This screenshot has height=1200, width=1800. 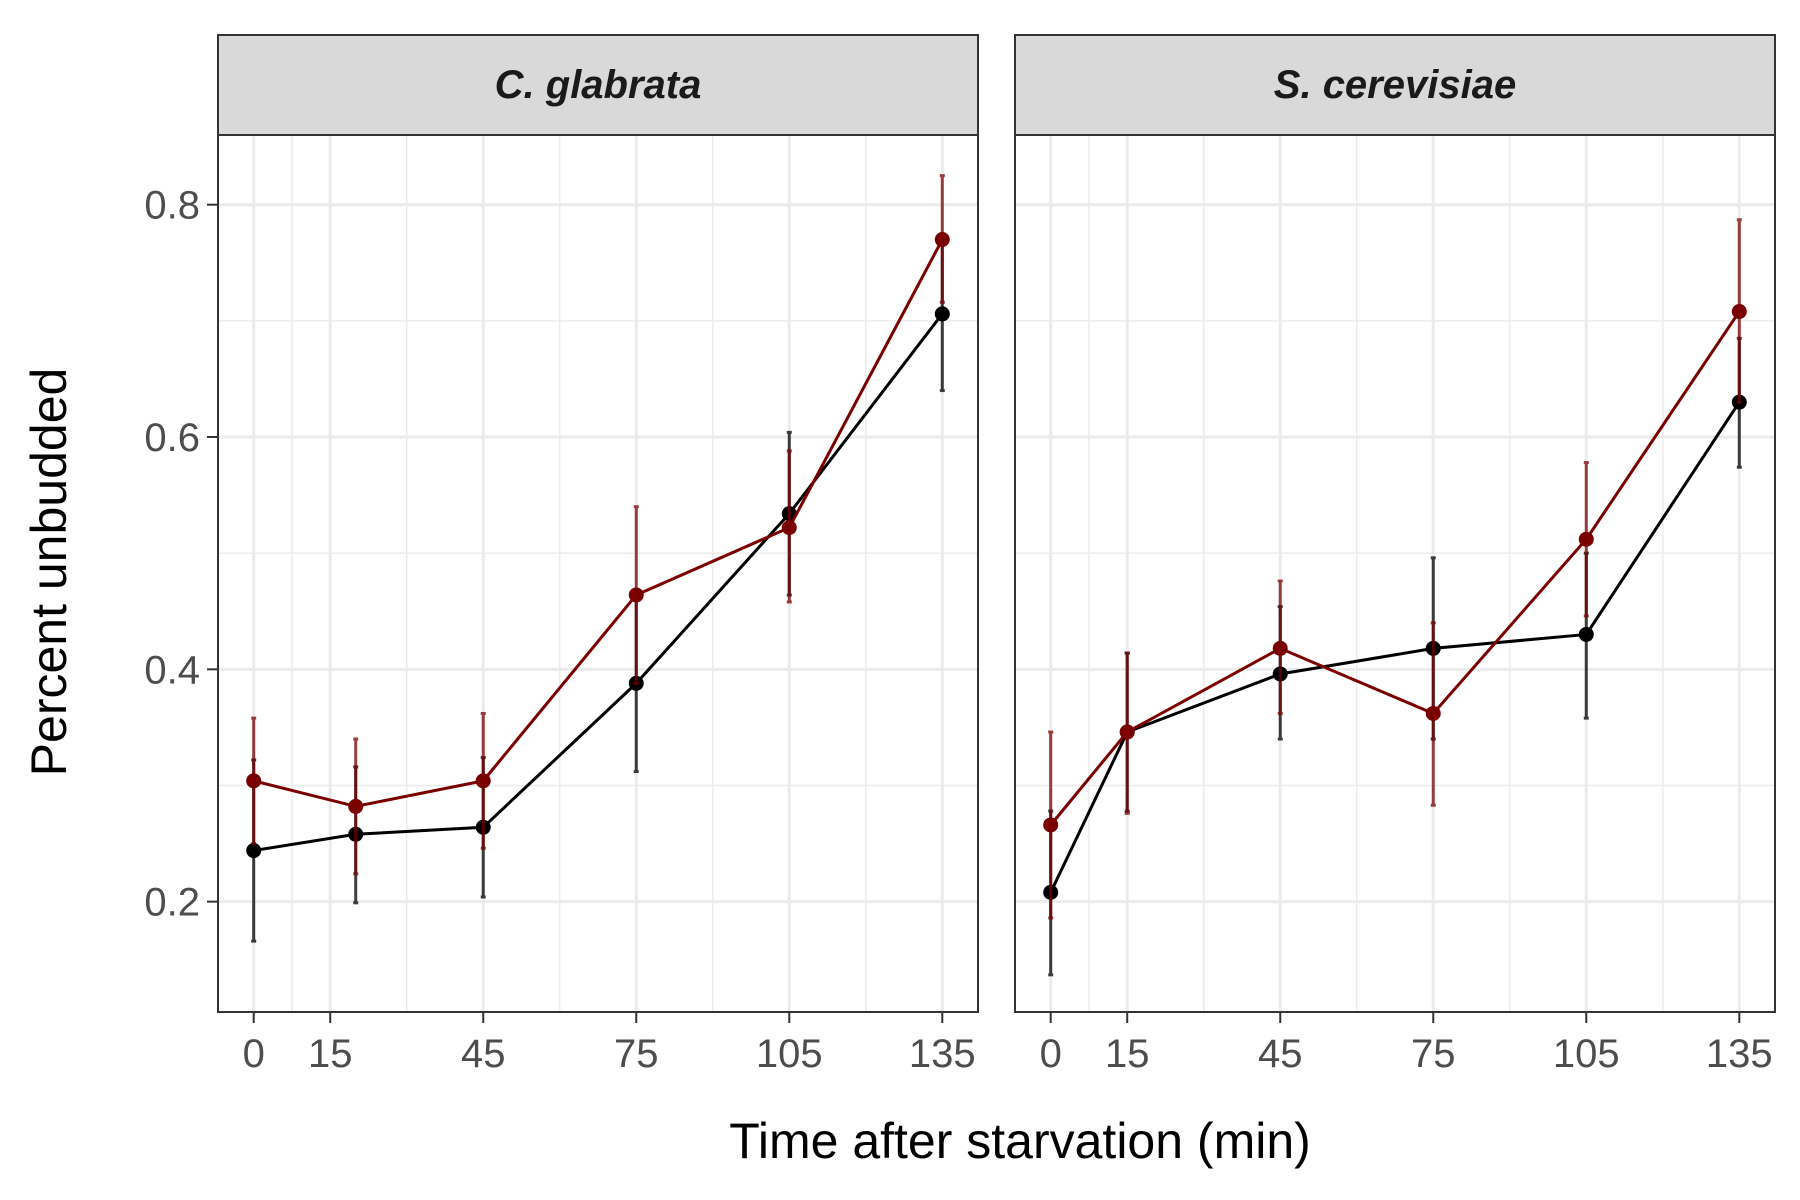 What do you see at coordinates (172, 206) in the screenshot?
I see `y-tick-label: 0.8` at bounding box center [172, 206].